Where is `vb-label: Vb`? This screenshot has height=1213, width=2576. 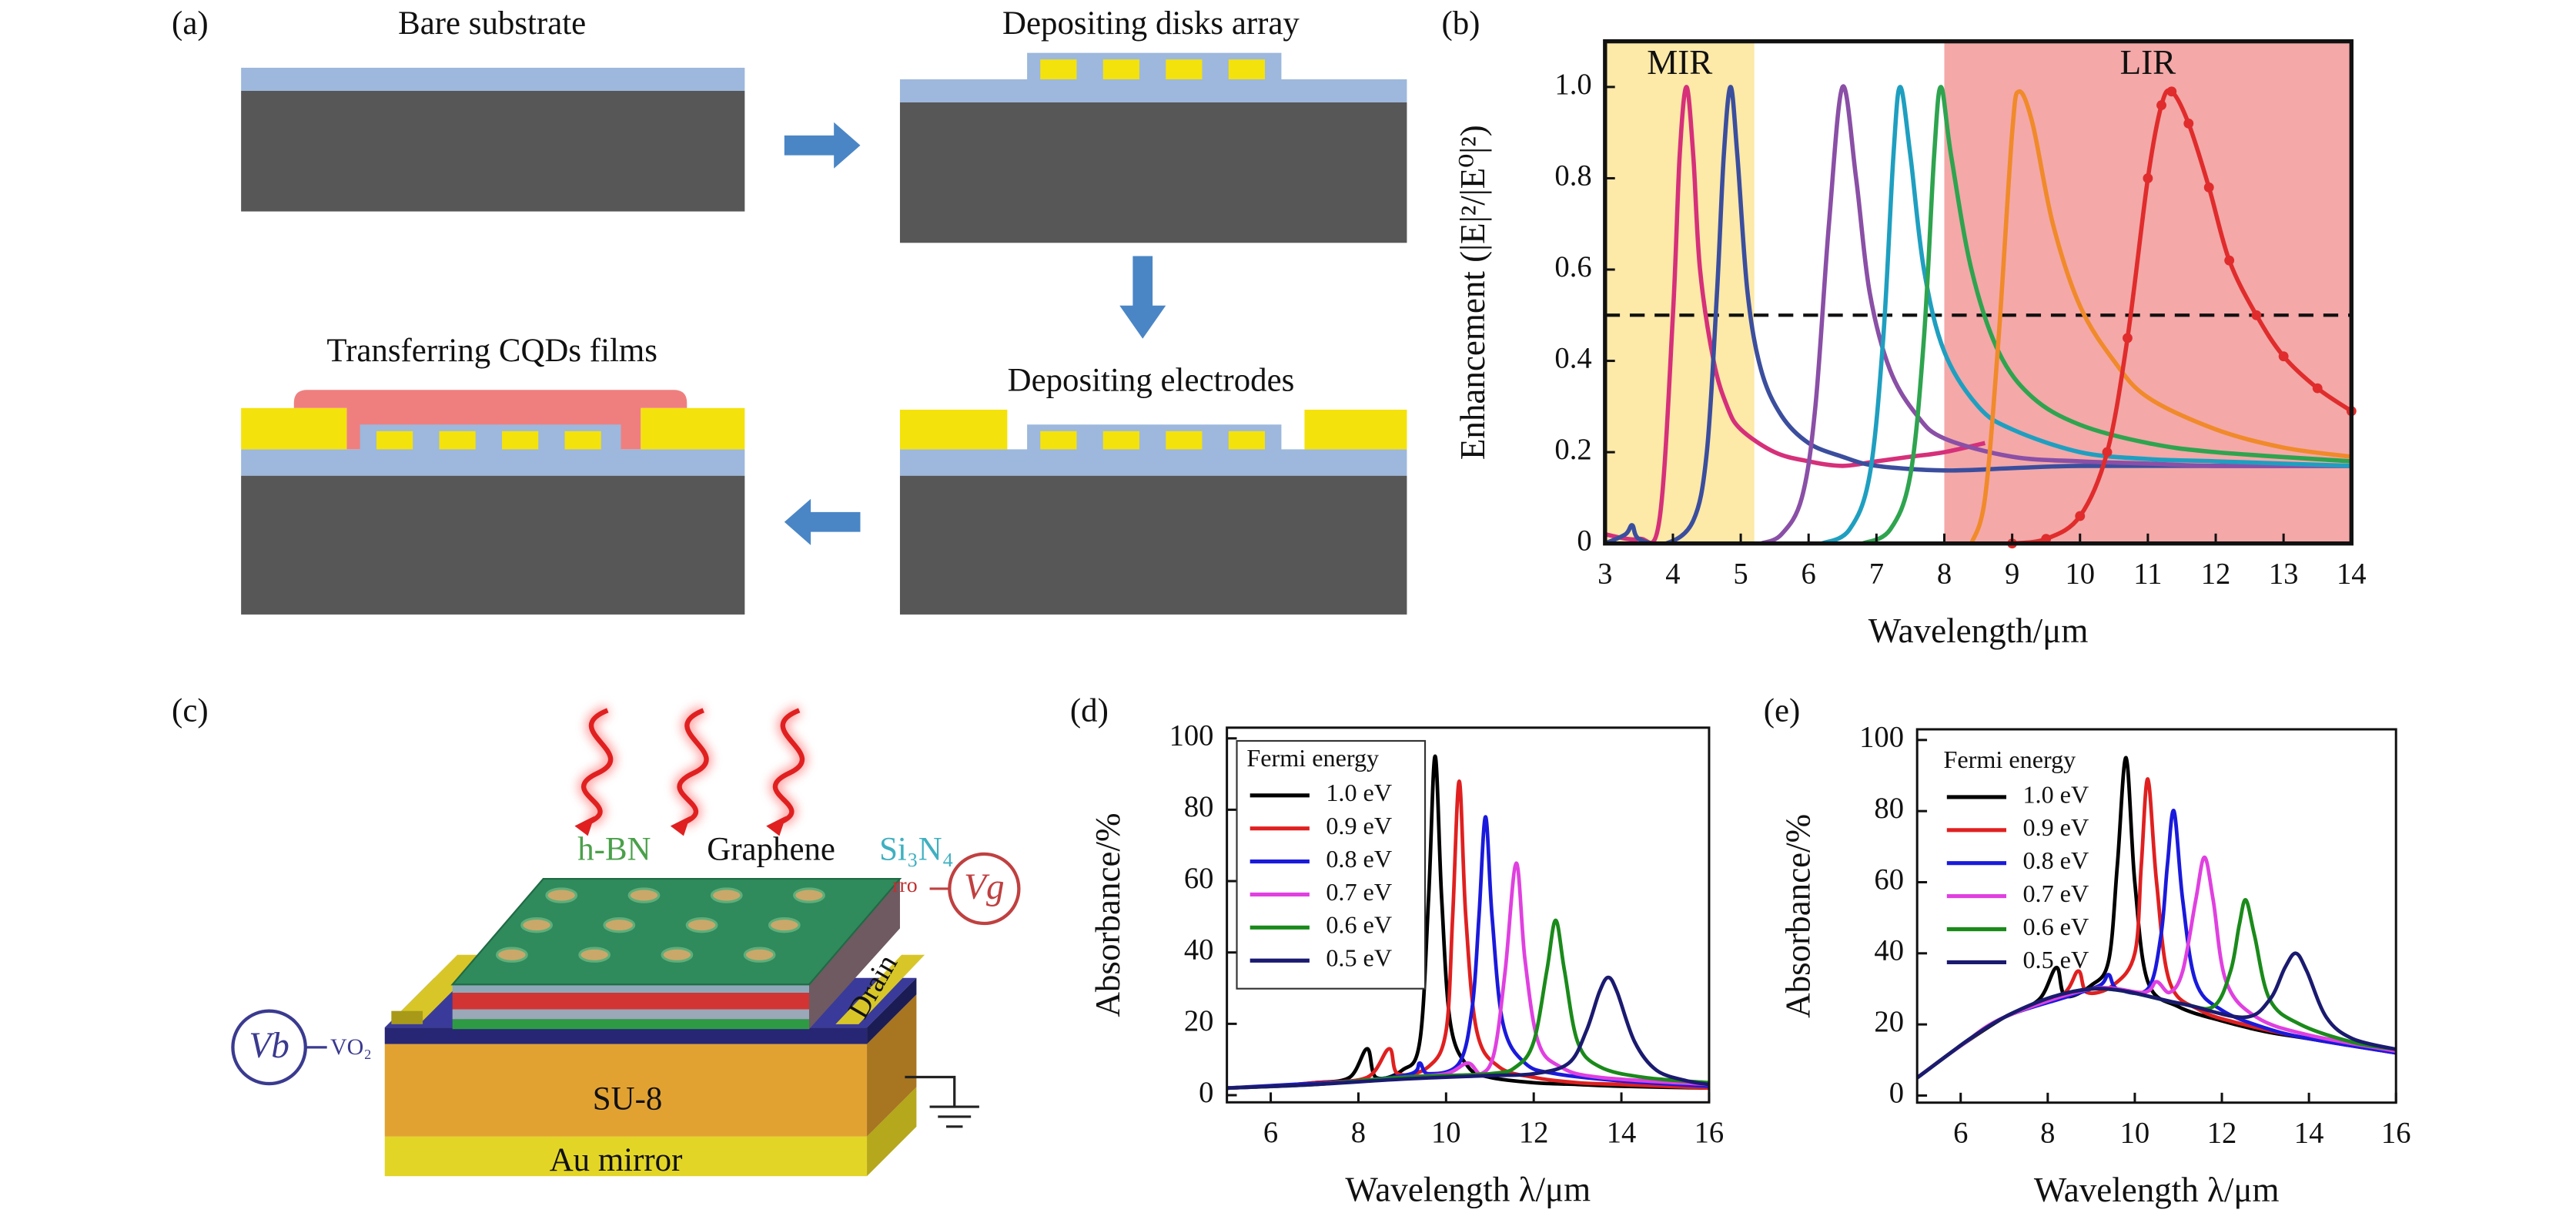 vb-label: Vb is located at coordinates (269, 1046).